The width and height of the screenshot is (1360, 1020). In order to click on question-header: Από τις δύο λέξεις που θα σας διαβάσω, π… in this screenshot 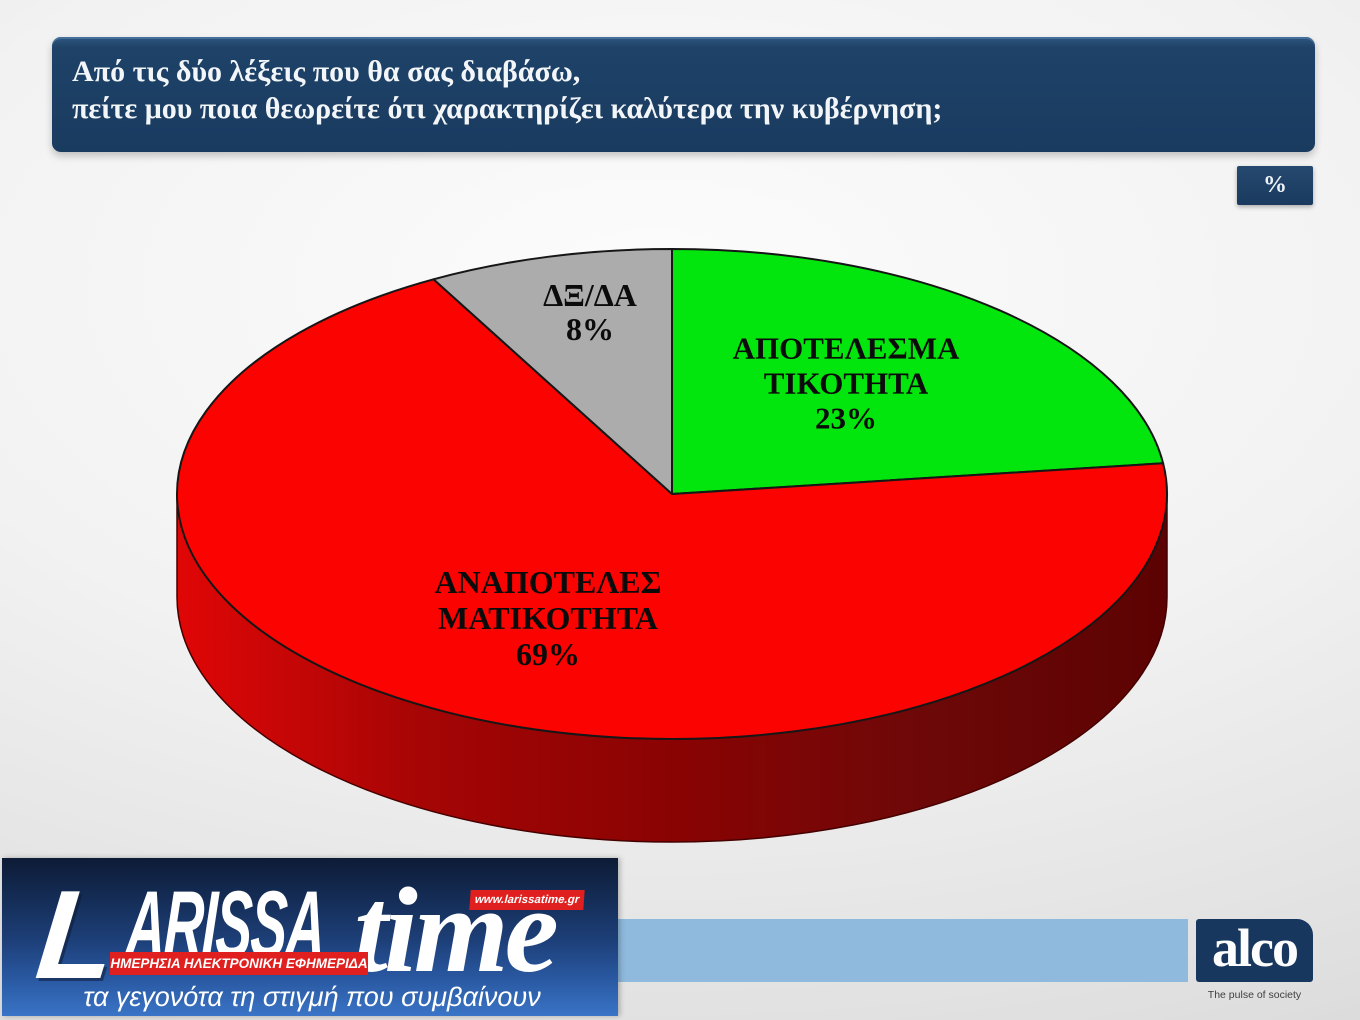, I will do `click(683, 94)`.